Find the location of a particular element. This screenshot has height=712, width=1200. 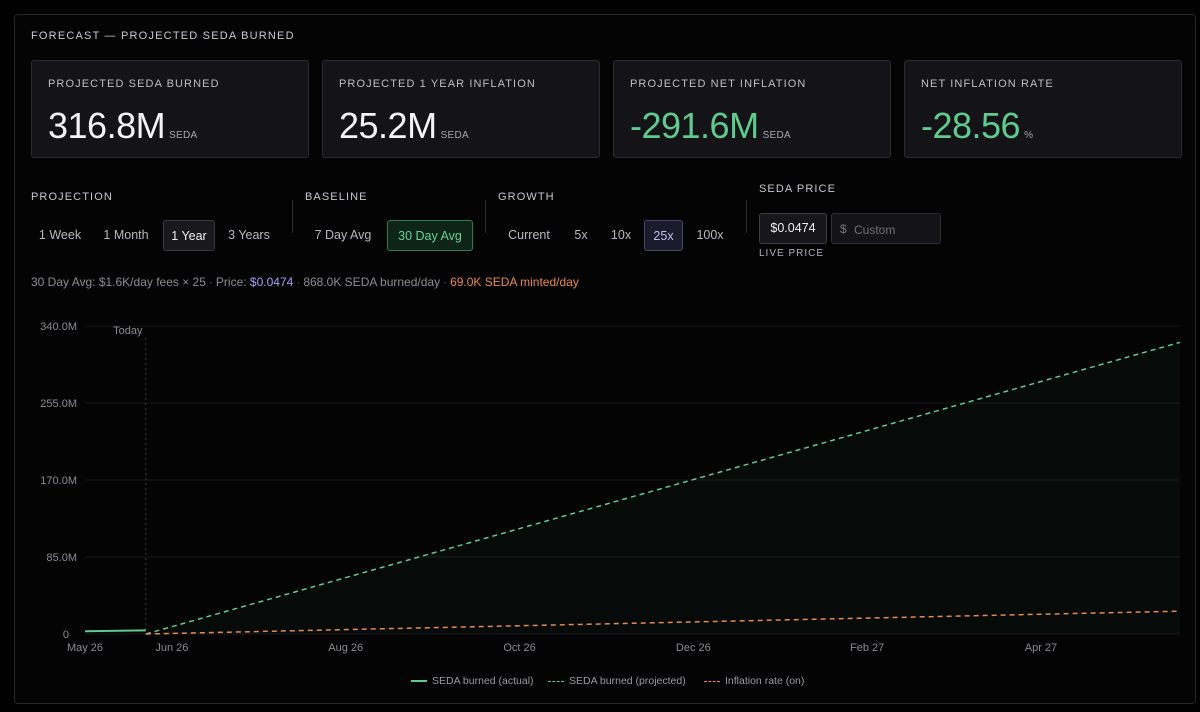

card-value: -291.6M is located at coordinates (694, 125).